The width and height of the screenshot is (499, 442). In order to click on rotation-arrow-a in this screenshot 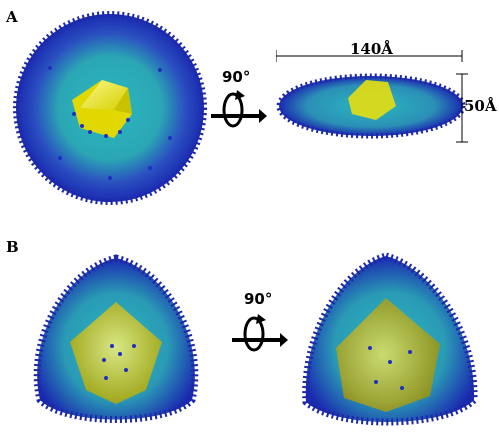, I will do `click(239, 109)`.